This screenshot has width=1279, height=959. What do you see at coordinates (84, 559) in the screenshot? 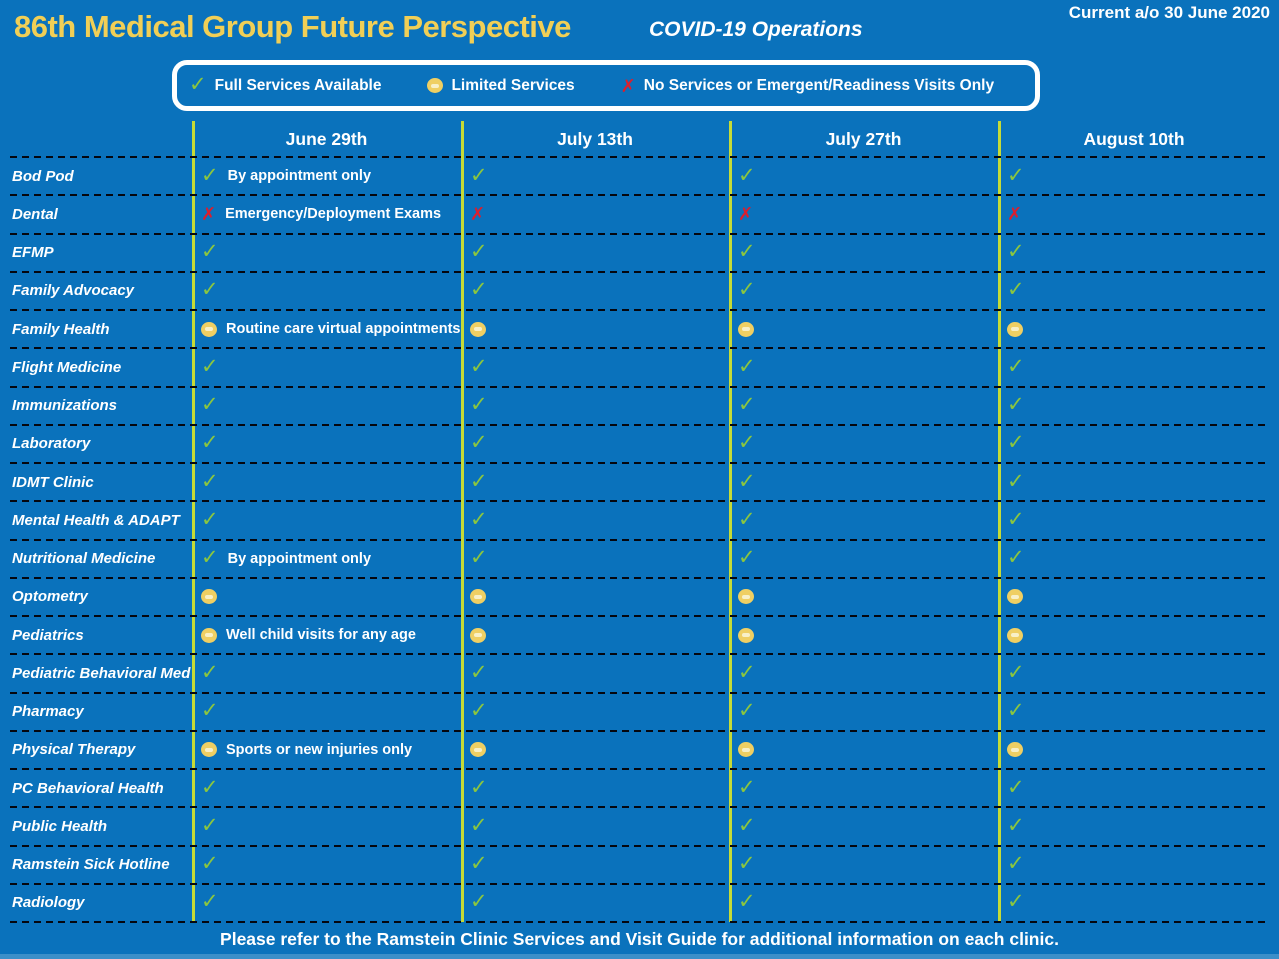
I see `clinic-label: Nutritional Medicine` at bounding box center [84, 559].